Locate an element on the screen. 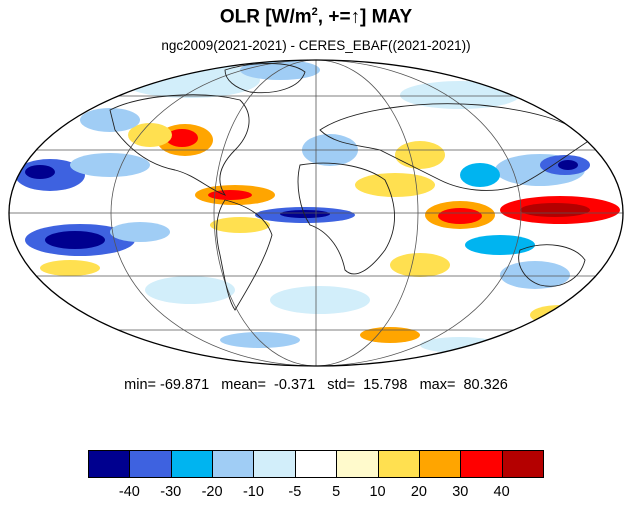 The image size is (632, 506). colorbar-tick-label: -5 is located at coordinates (295, 492).